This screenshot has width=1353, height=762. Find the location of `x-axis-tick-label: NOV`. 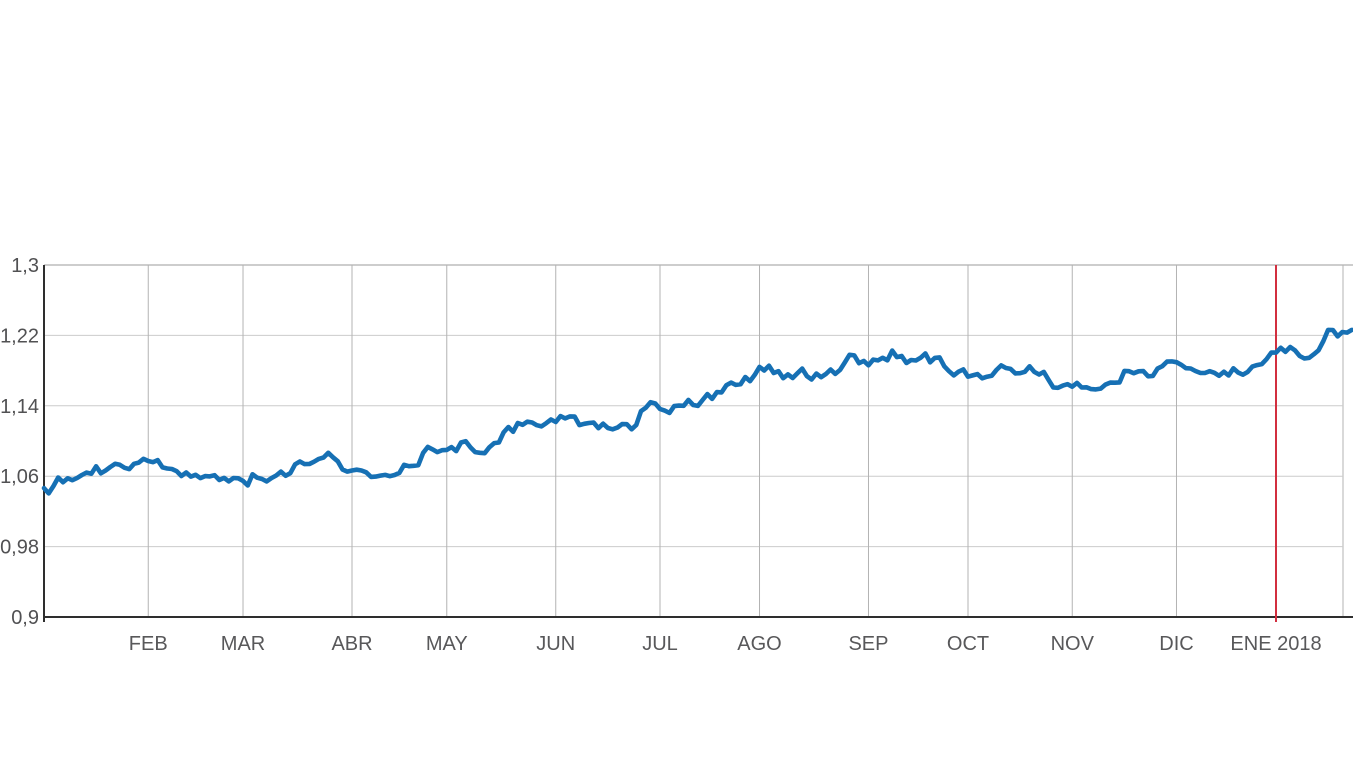

x-axis-tick-label: NOV is located at coordinates (1073, 644).